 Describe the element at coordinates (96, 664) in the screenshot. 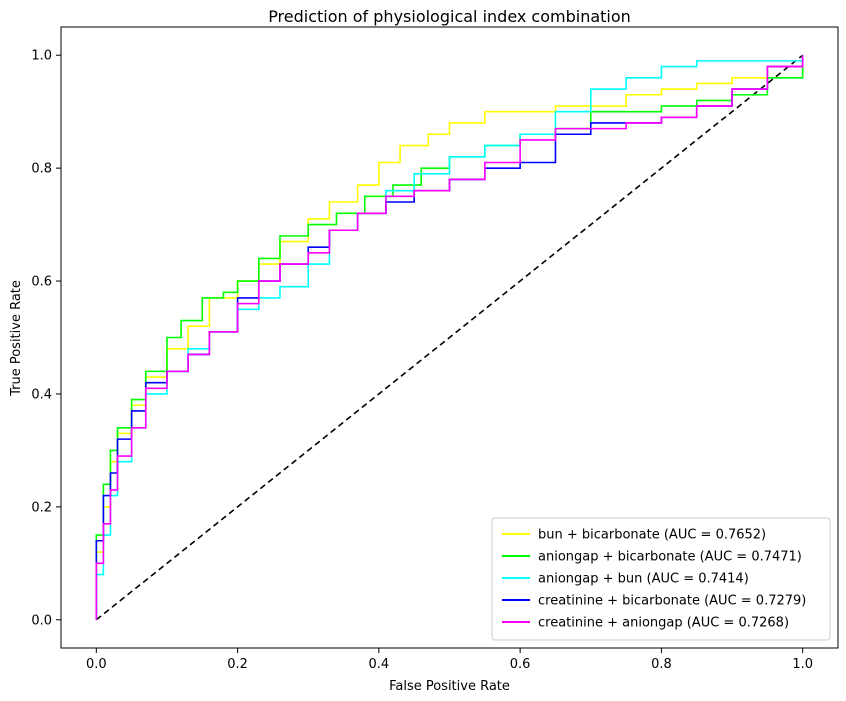

I see `x-tick-label: 0.0` at that location.